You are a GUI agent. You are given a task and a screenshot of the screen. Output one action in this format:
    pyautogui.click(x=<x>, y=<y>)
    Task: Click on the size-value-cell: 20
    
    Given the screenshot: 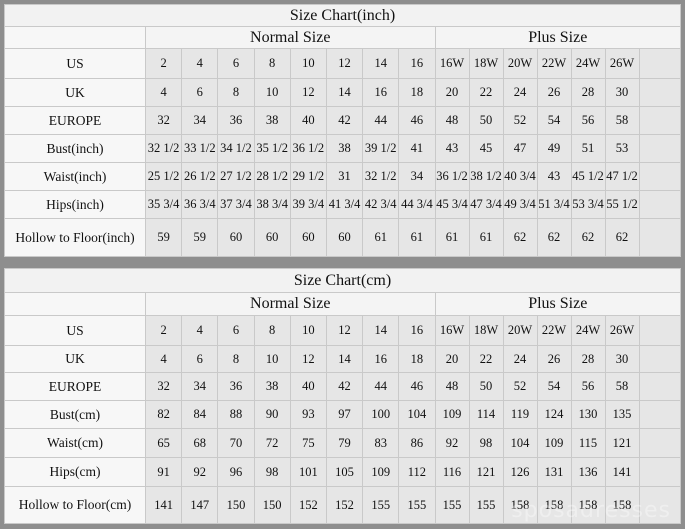 What is the action you would take?
    pyautogui.click(x=452, y=359)
    